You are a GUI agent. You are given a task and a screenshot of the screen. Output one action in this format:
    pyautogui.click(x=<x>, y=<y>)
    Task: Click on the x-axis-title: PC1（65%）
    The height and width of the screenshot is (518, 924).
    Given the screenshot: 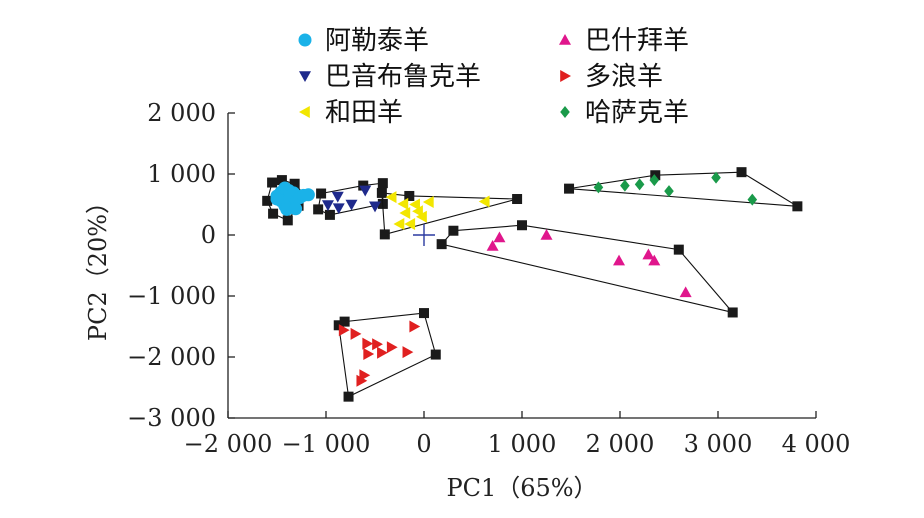 What is the action you would take?
    pyautogui.click(x=521, y=488)
    